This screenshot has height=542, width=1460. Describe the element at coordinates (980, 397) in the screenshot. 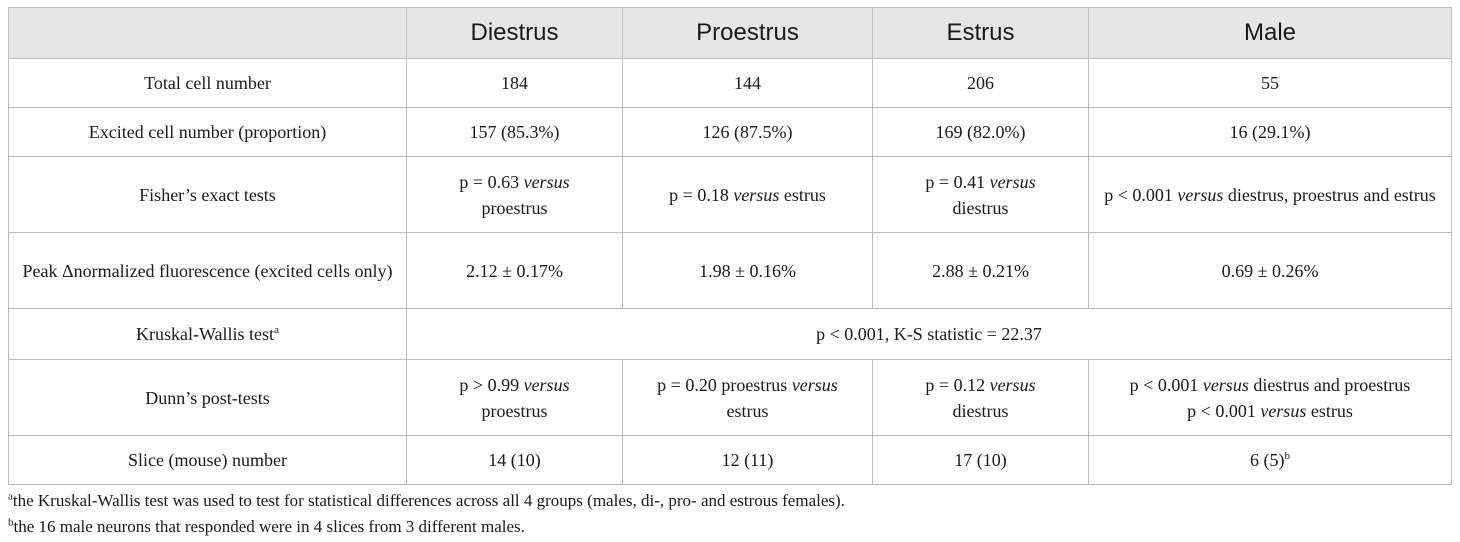

I see `cell-estrus: p = 0.12 versus diestrus` at that location.